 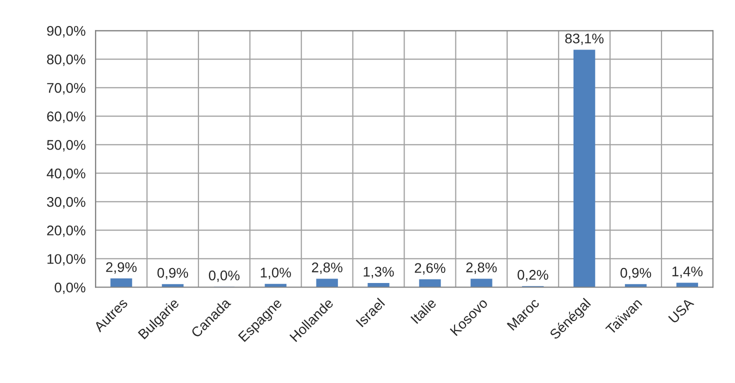 I want to click on data-label: 2,6%, so click(x=430, y=269).